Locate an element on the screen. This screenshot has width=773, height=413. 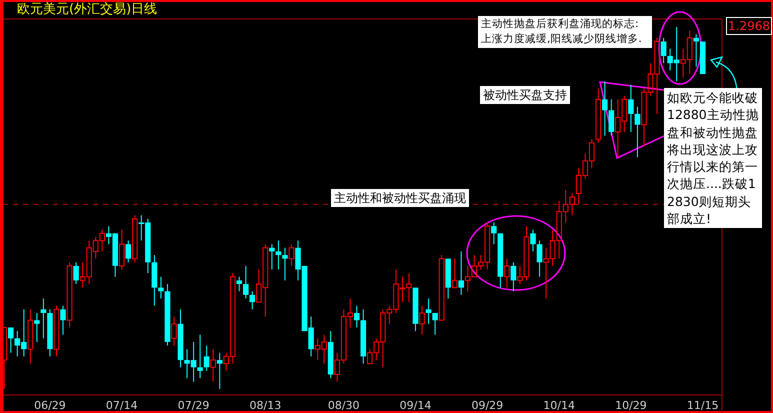
x-tick-label: 11/15 is located at coordinates (702, 405).